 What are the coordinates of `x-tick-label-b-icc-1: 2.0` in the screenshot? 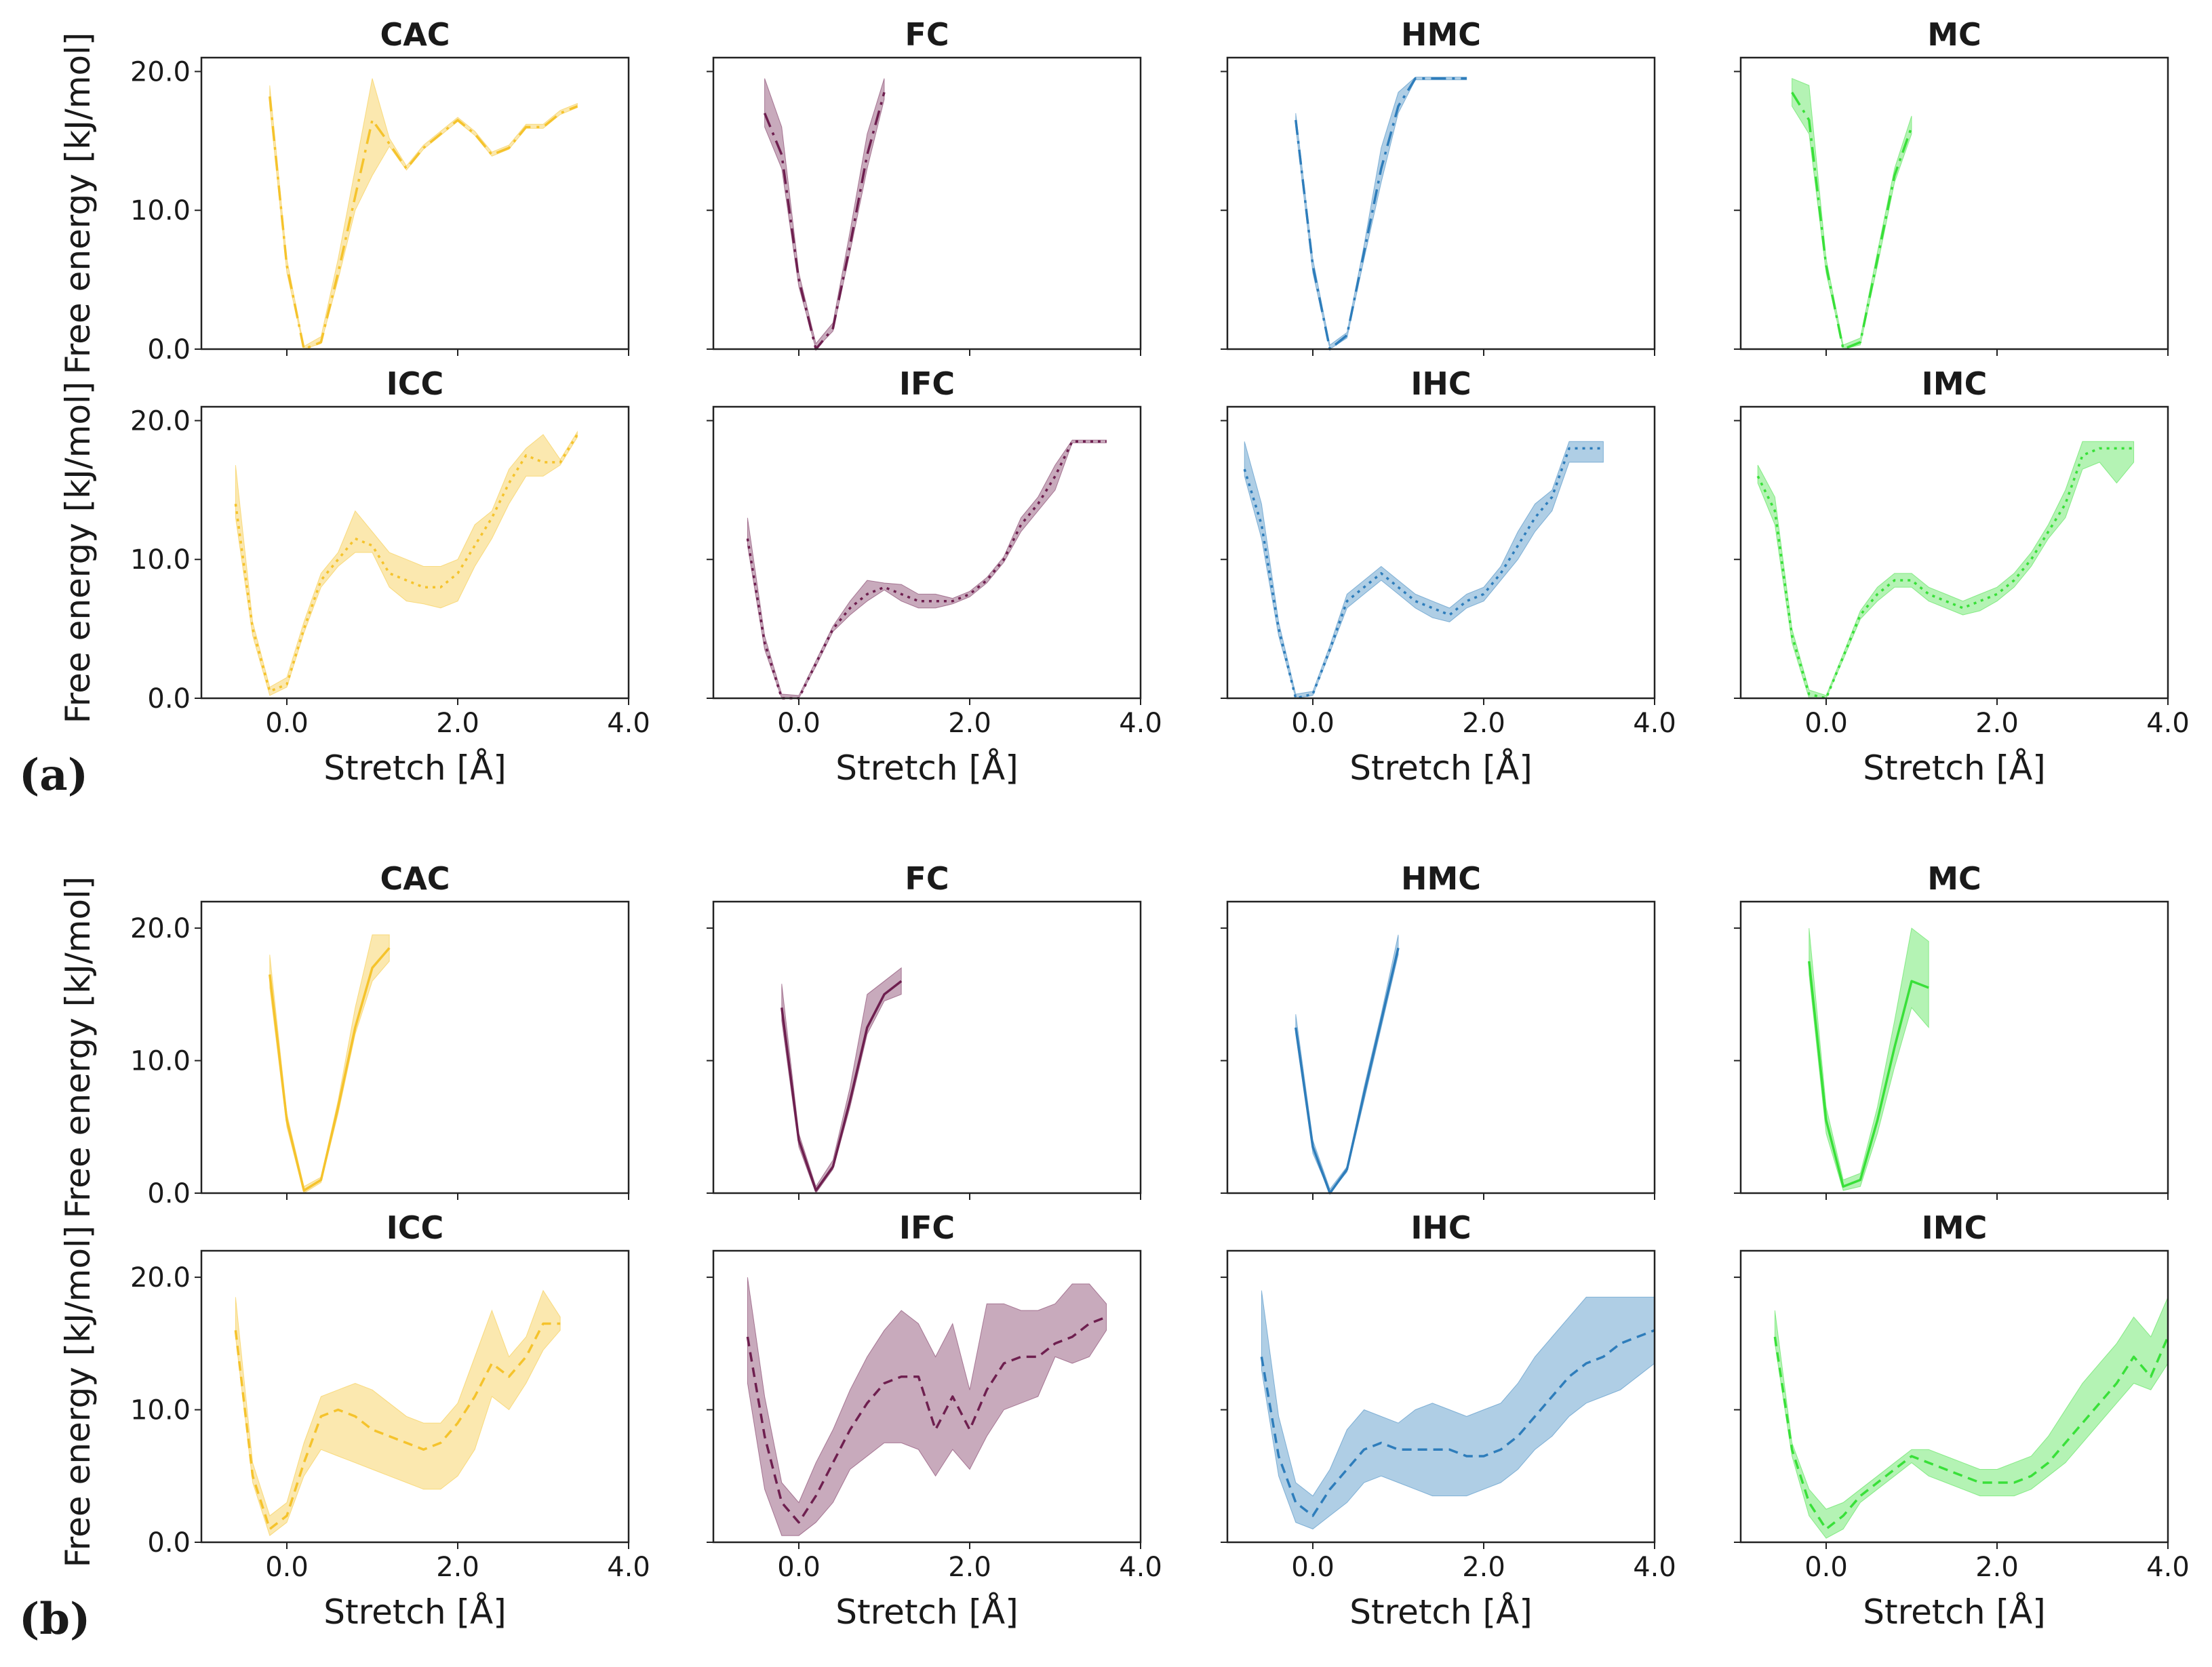 It's located at (458, 1568).